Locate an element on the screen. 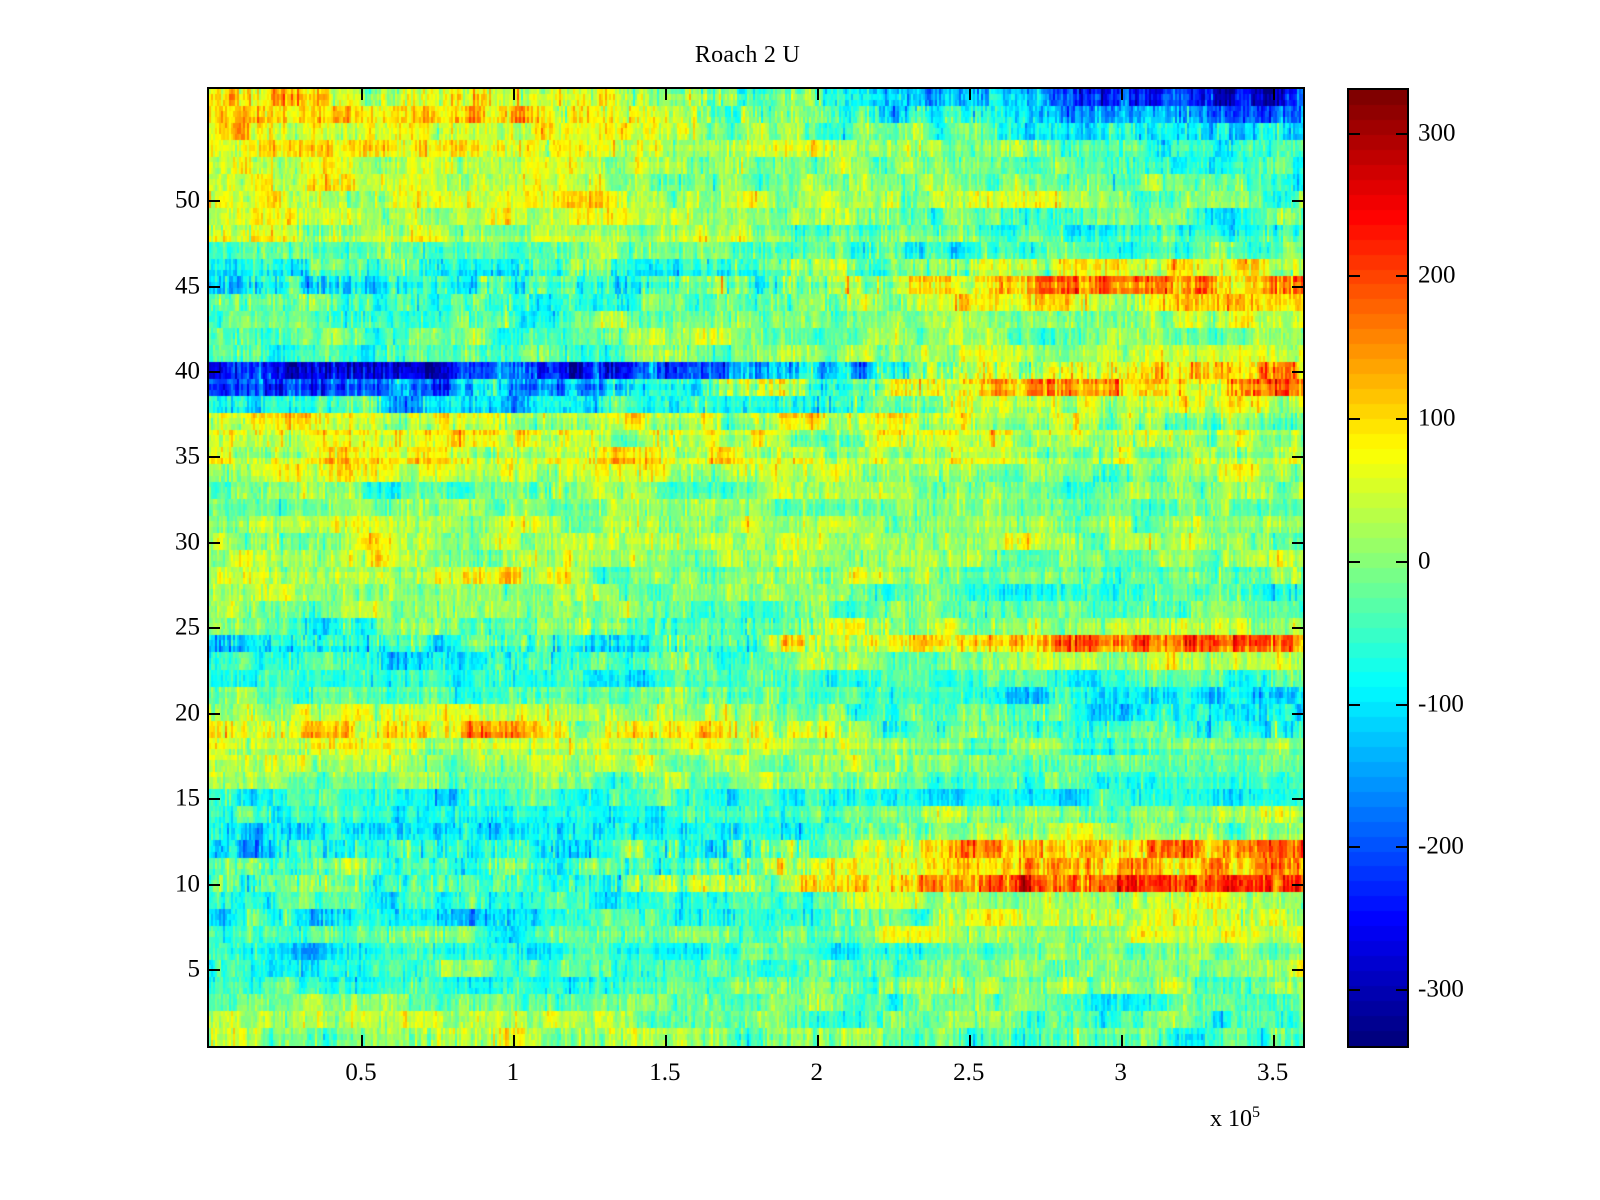 The width and height of the screenshot is (1600, 1200). x-tick-label: 2.5 is located at coordinates (969, 1072).